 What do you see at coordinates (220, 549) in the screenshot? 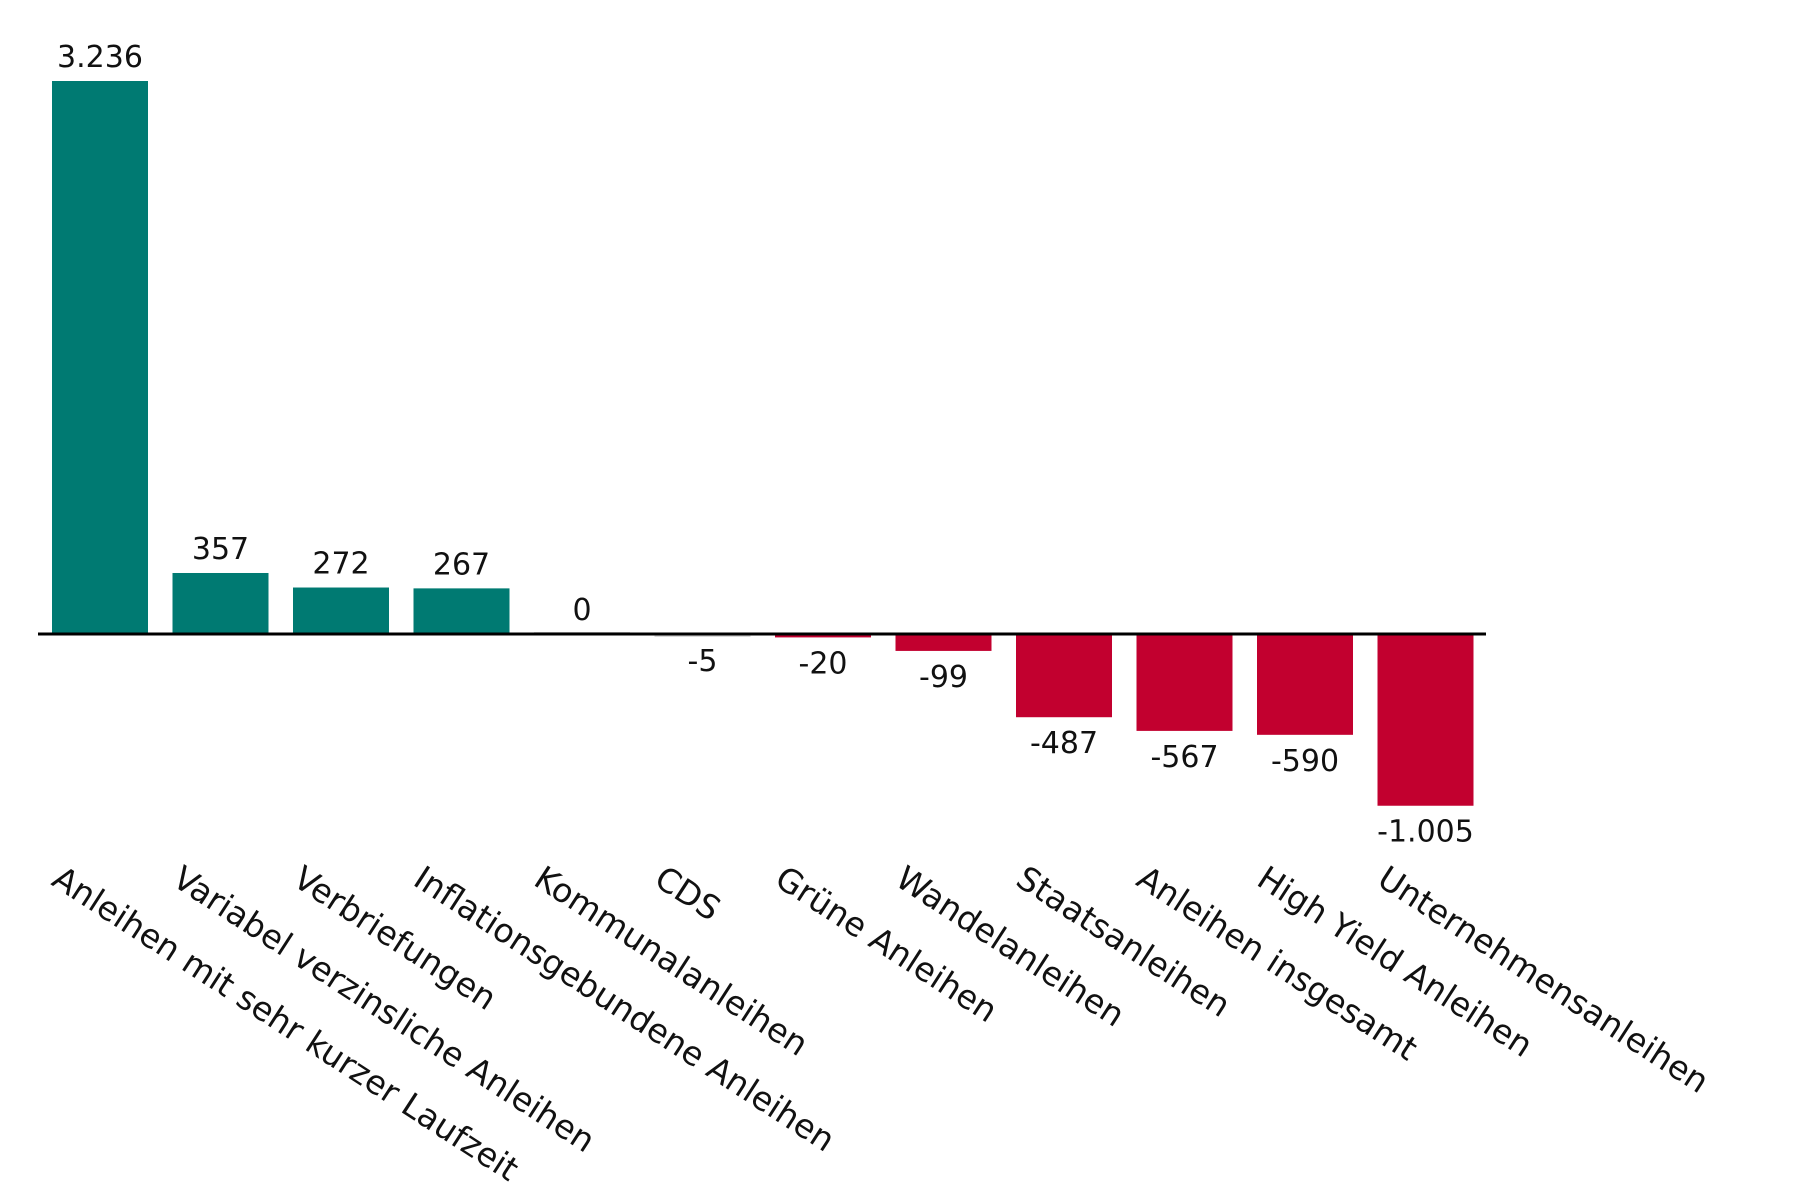
I see `value-label-2: 357` at bounding box center [220, 549].